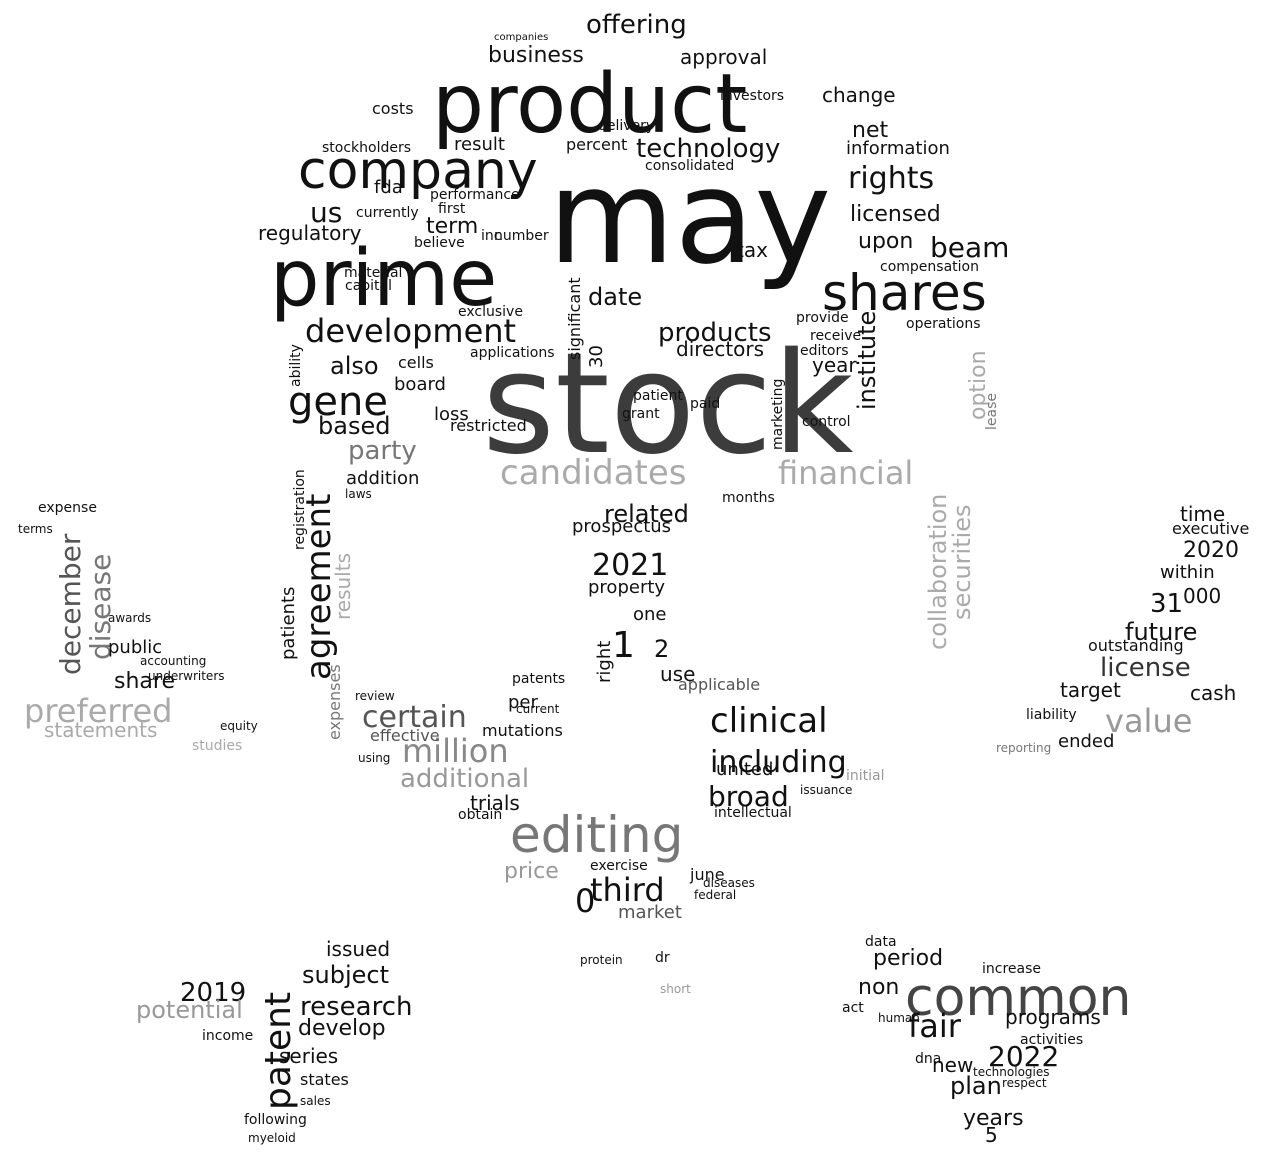  Describe the element at coordinates (393, 108) in the screenshot. I see `word-119: costs` at that location.